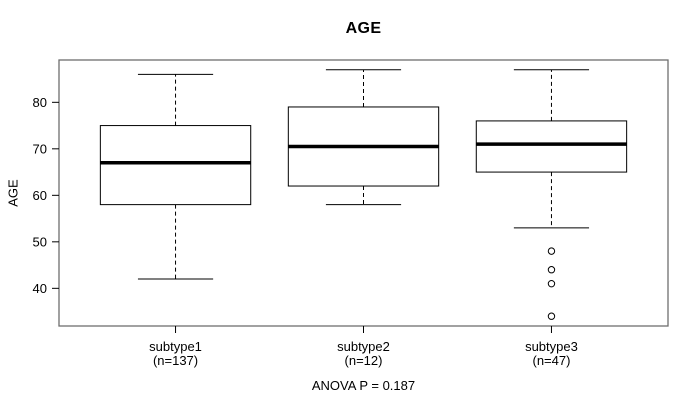 The height and width of the screenshot is (400, 700). What do you see at coordinates (363, 346) in the screenshot?
I see `x-category-label: subtype2` at bounding box center [363, 346].